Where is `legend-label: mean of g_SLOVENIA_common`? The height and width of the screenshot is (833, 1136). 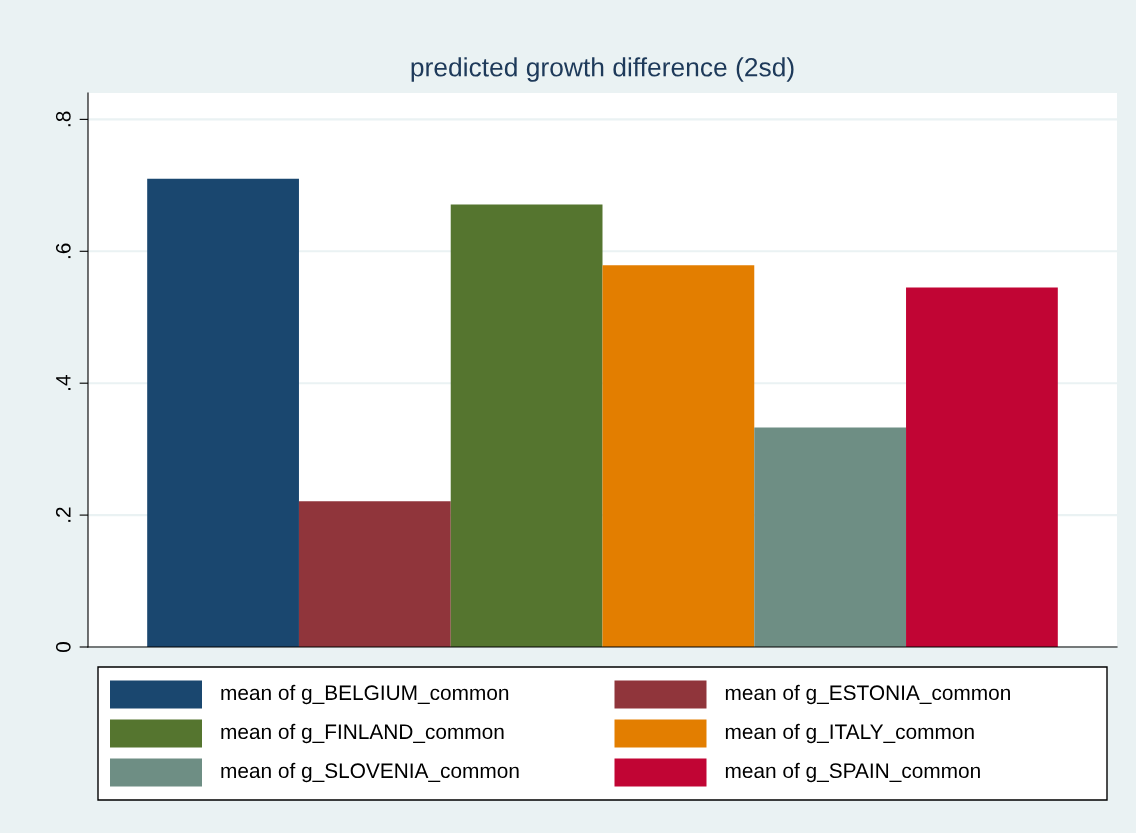 legend-label: mean of g_SLOVENIA_common is located at coordinates (370, 772).